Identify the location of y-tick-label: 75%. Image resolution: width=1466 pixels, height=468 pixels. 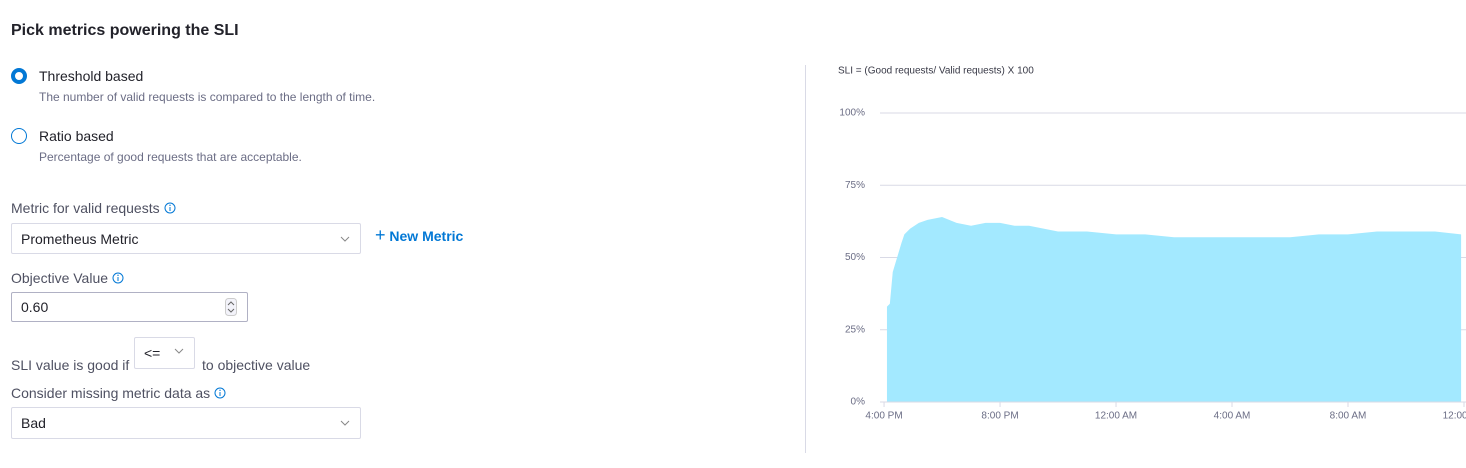
(855, 185).